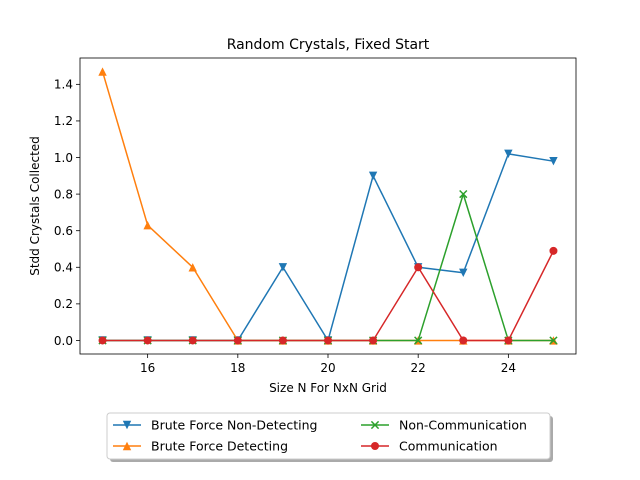 This screenshot has width=640, height=480. I want to click on legend-label: Brute Force Detecting, so click(219, 446).